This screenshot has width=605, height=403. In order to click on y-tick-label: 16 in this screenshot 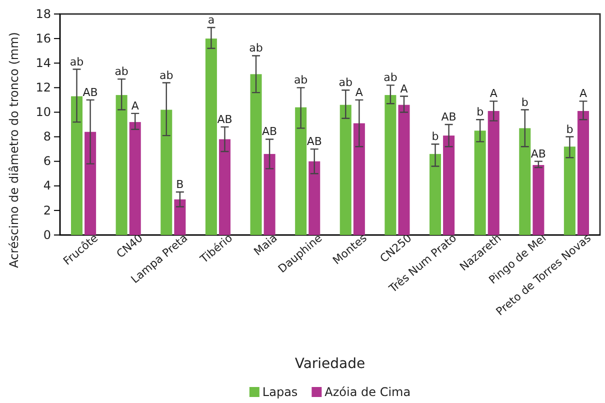, I will do `click(43, 38)`.